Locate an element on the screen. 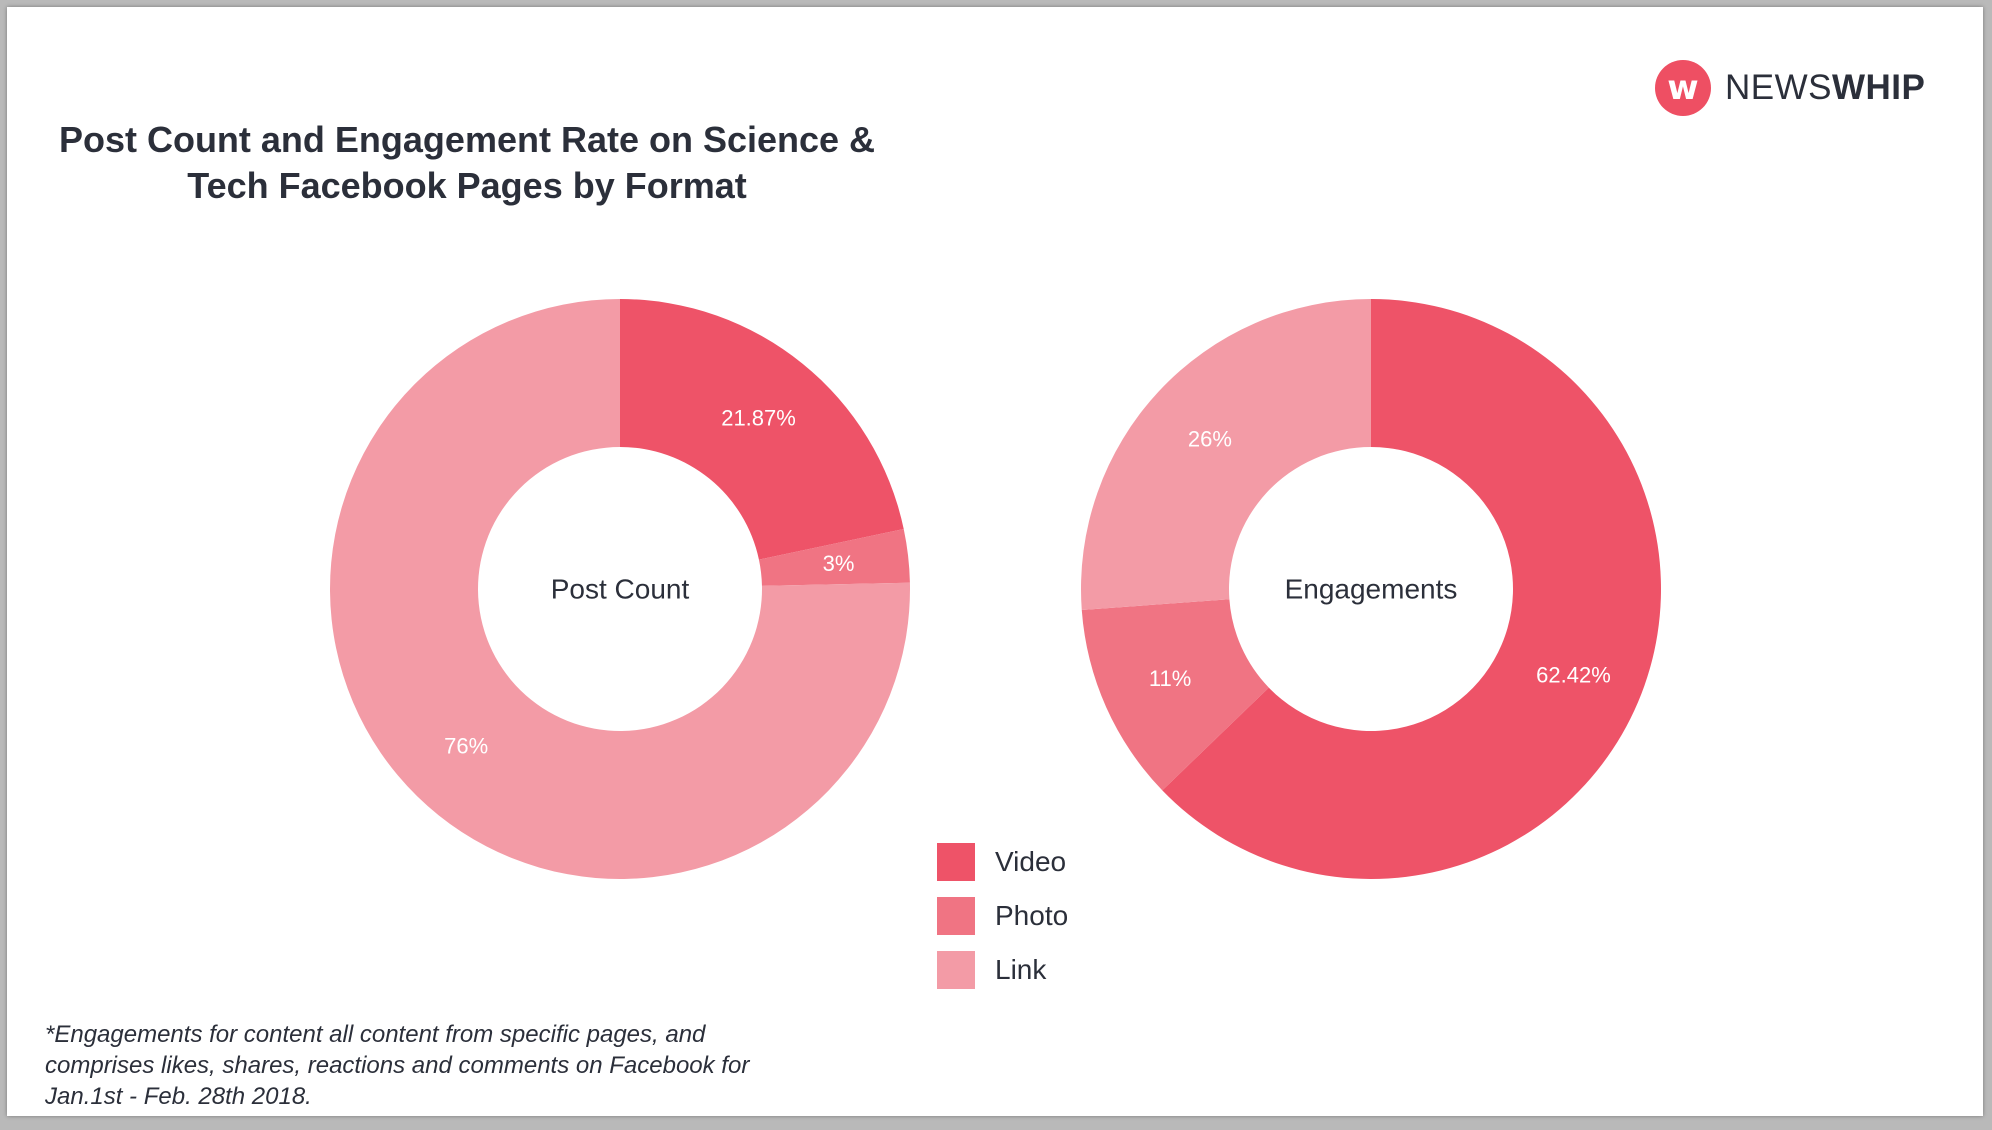 The width and height of the screenshot is (1992, 1130). legend-swatch-photo is located at coordinates (956, 916).